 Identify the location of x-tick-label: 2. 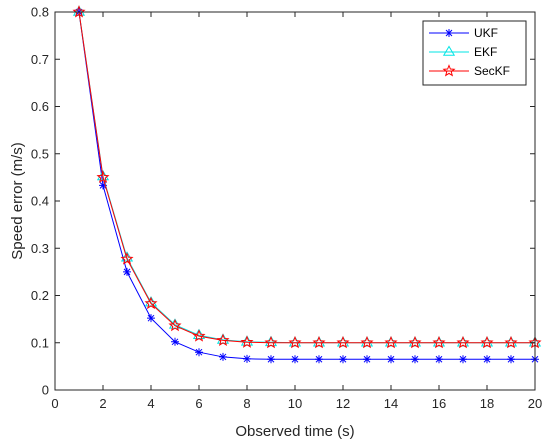
(102, 403).